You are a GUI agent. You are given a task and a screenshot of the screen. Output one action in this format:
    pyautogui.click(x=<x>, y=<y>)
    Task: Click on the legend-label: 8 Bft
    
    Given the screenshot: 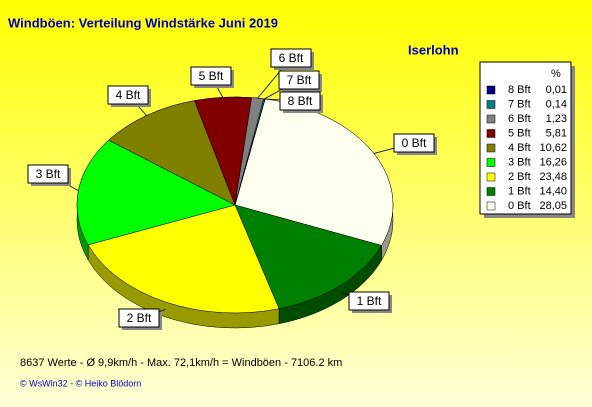 What is the action you would take?
    pyautogui.click(x=519, y=90)
    